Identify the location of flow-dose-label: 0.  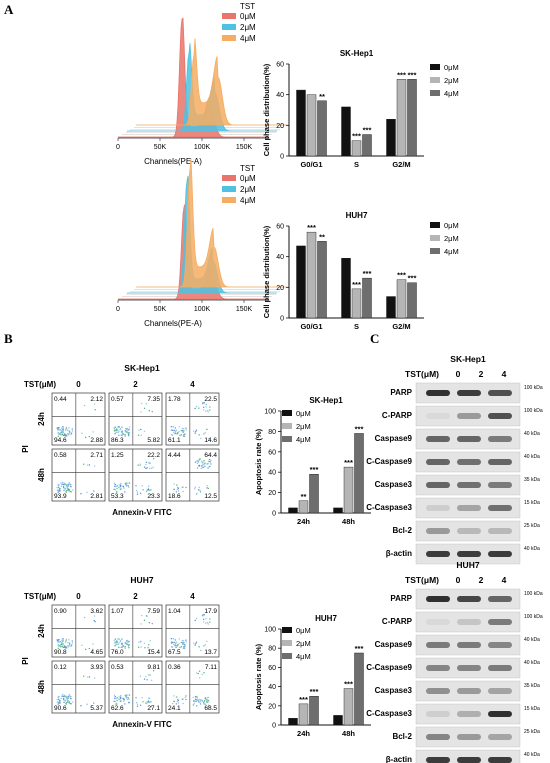
(78, 384).